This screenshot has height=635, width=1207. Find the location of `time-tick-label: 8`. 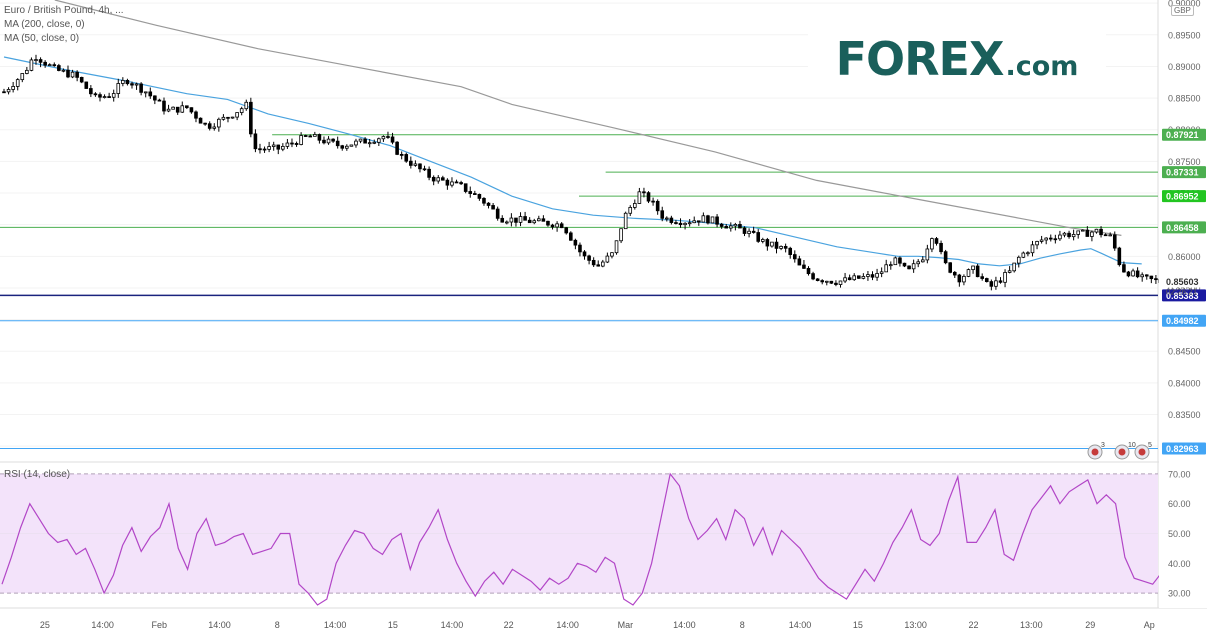

time-tick-label: 8 is located at coordinates (742, 625).